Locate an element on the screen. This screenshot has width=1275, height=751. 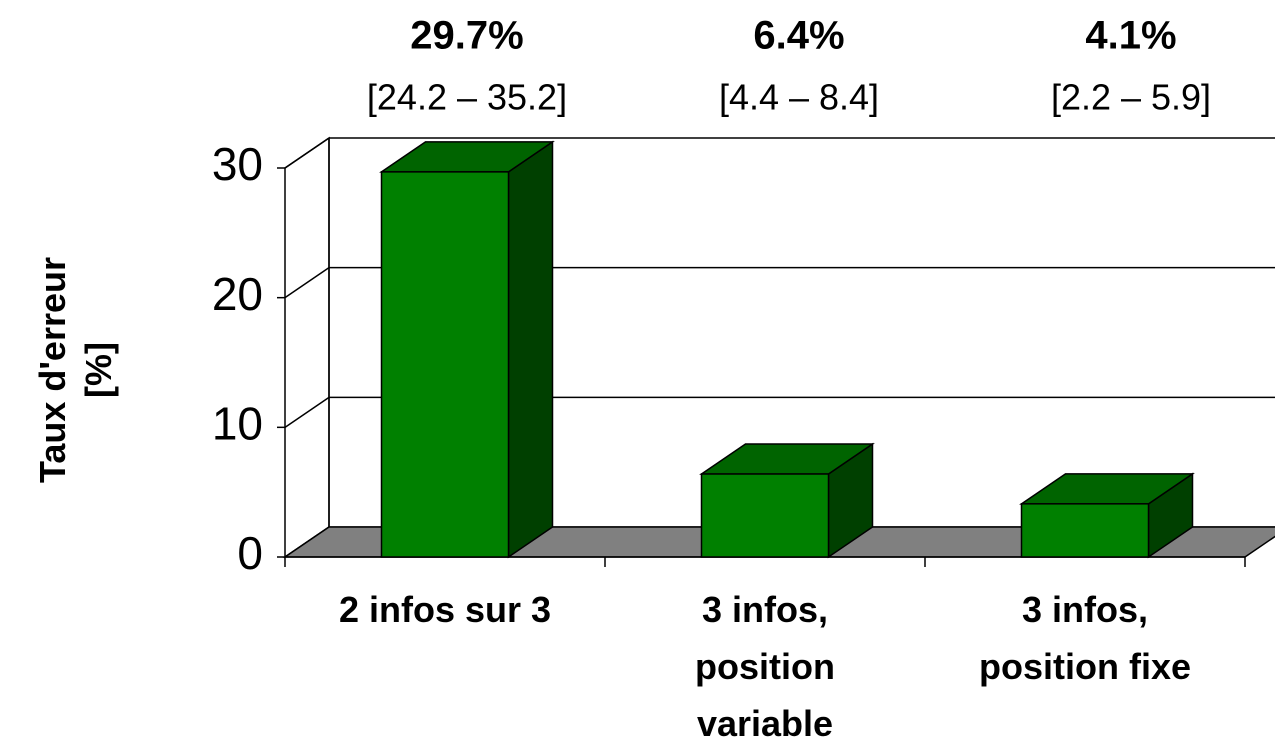
y-tick-label: 20 is located at coordinates (237, 294).